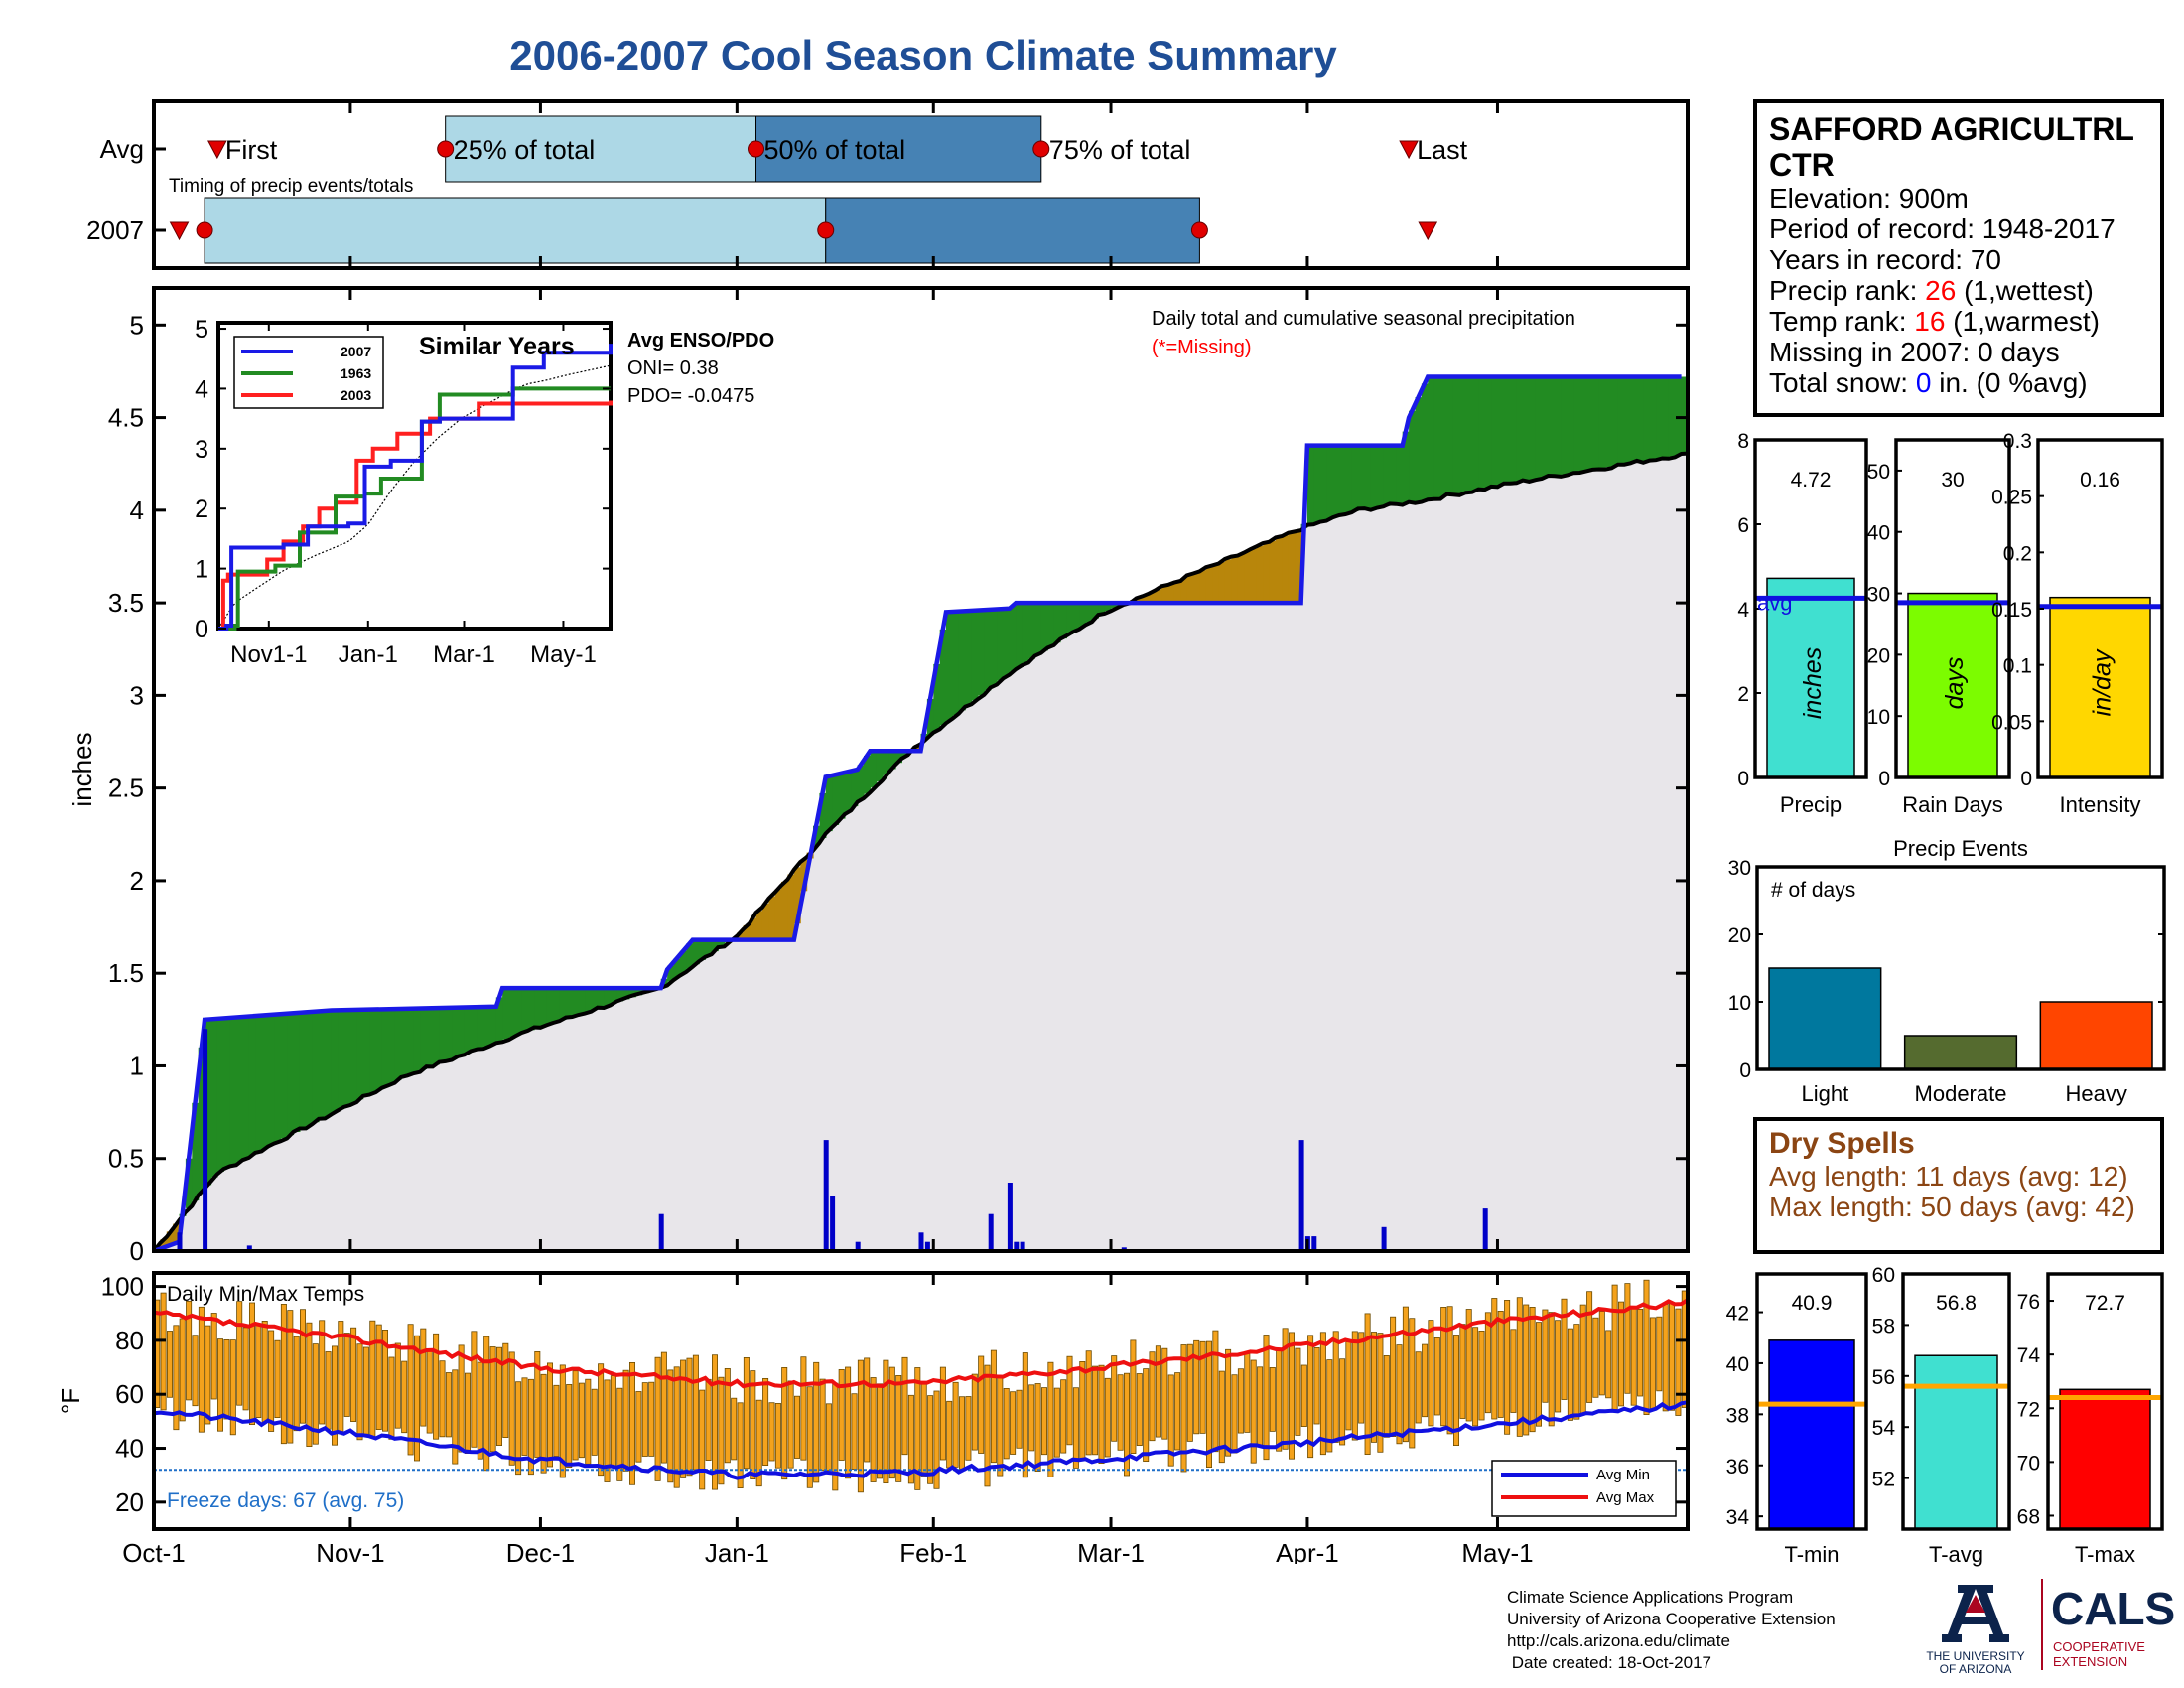  Describe the element at coordinates (82, 769) in the screenshot. I see `y-axis-label: inches` at that location.